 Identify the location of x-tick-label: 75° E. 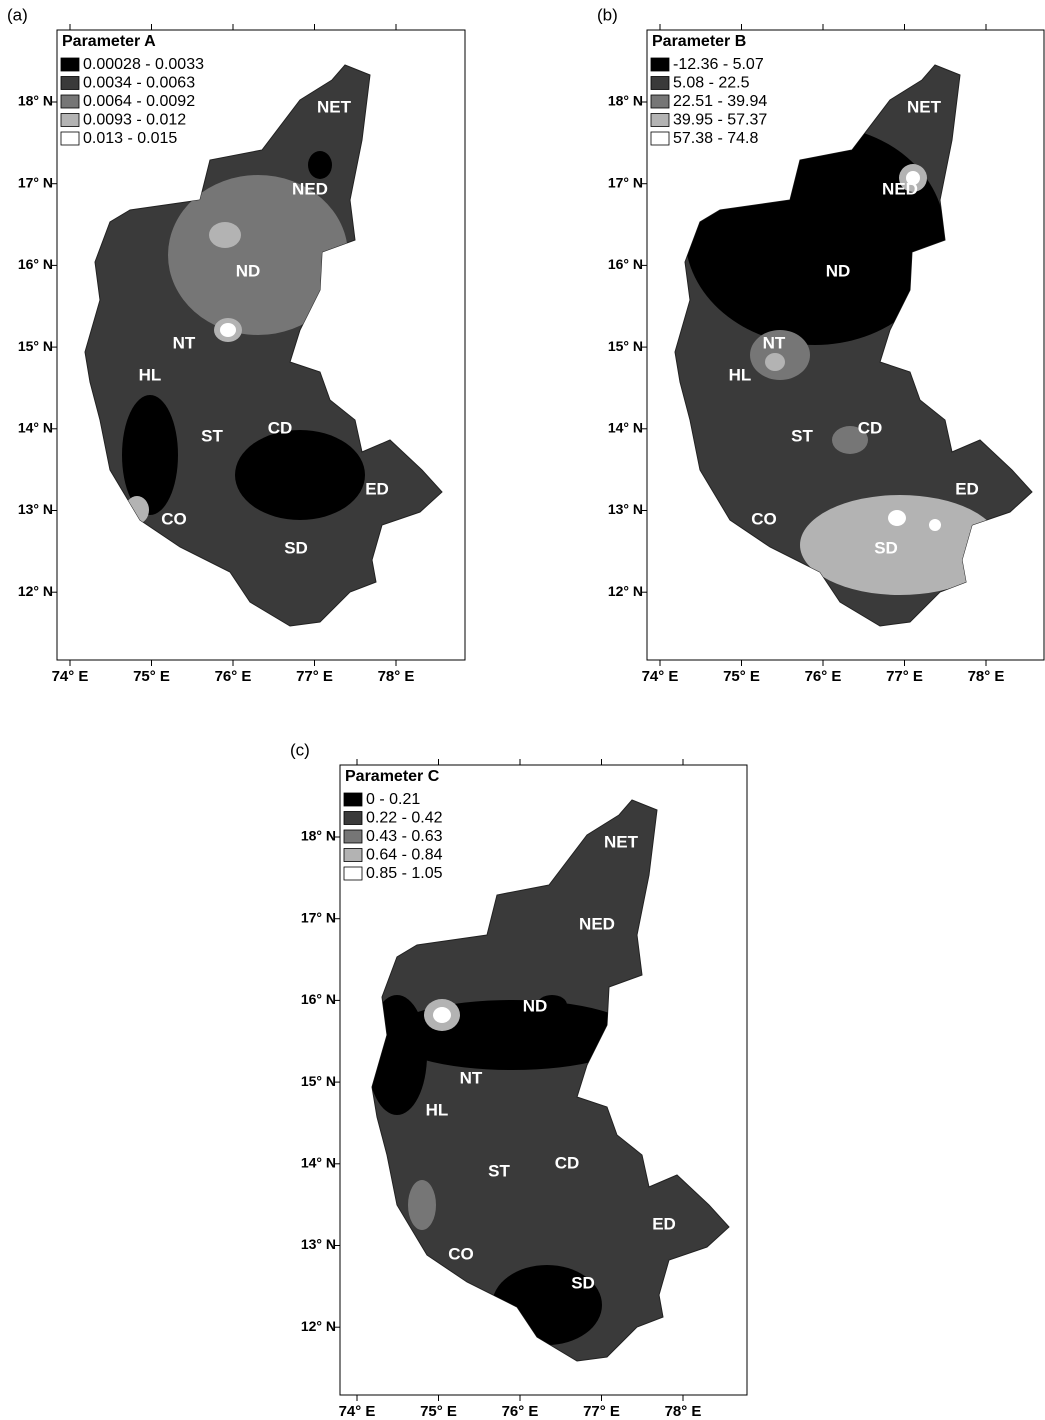
(741, 676).